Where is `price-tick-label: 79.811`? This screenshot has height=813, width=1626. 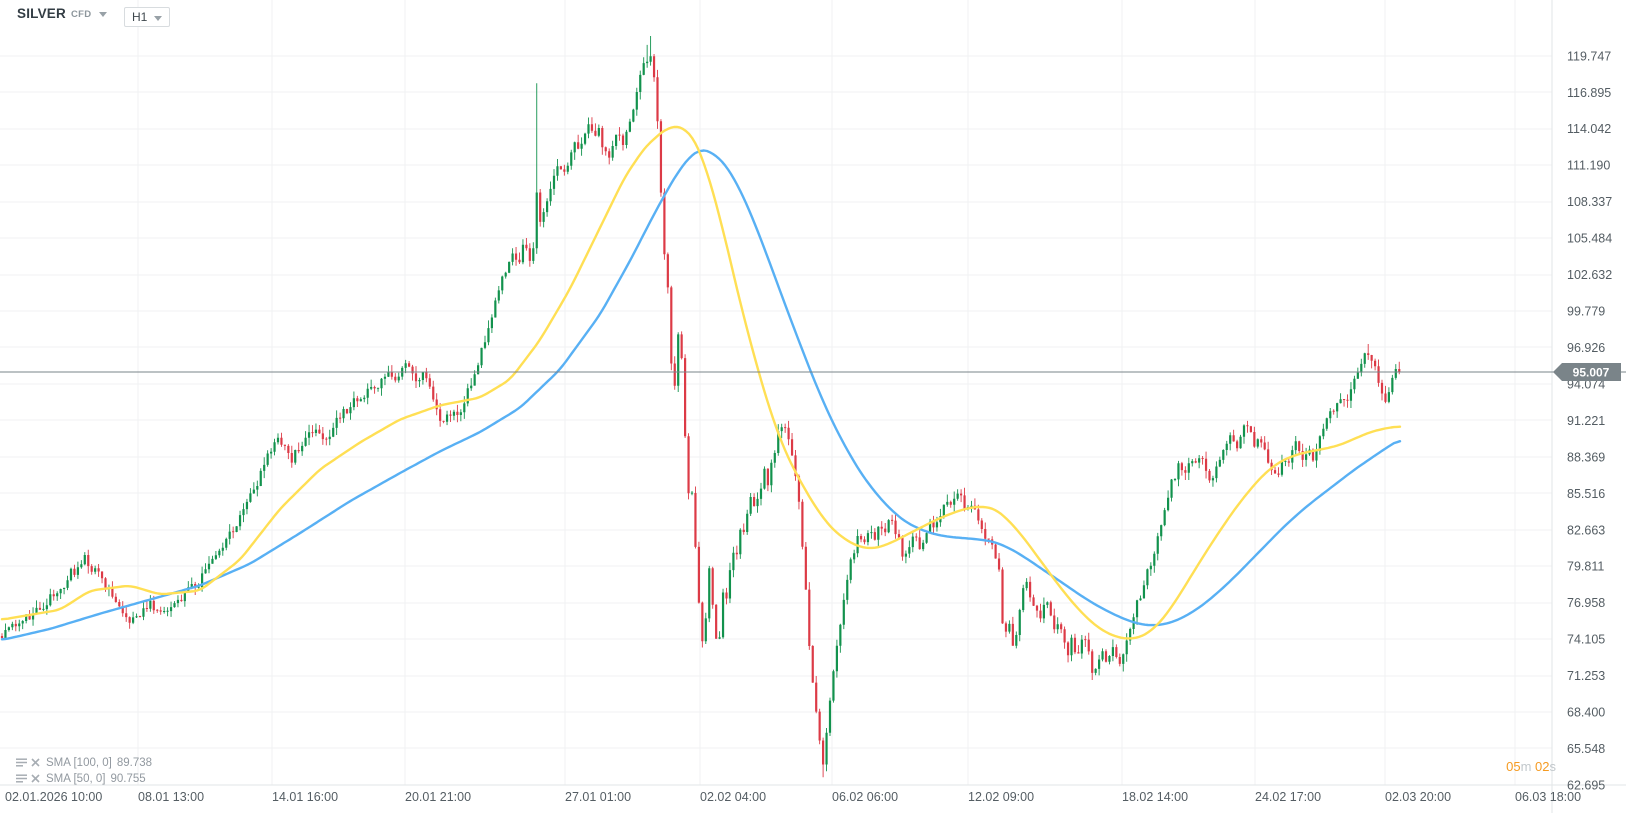 price-tick-label: 79.811 is located at coordinates (1585, 567).